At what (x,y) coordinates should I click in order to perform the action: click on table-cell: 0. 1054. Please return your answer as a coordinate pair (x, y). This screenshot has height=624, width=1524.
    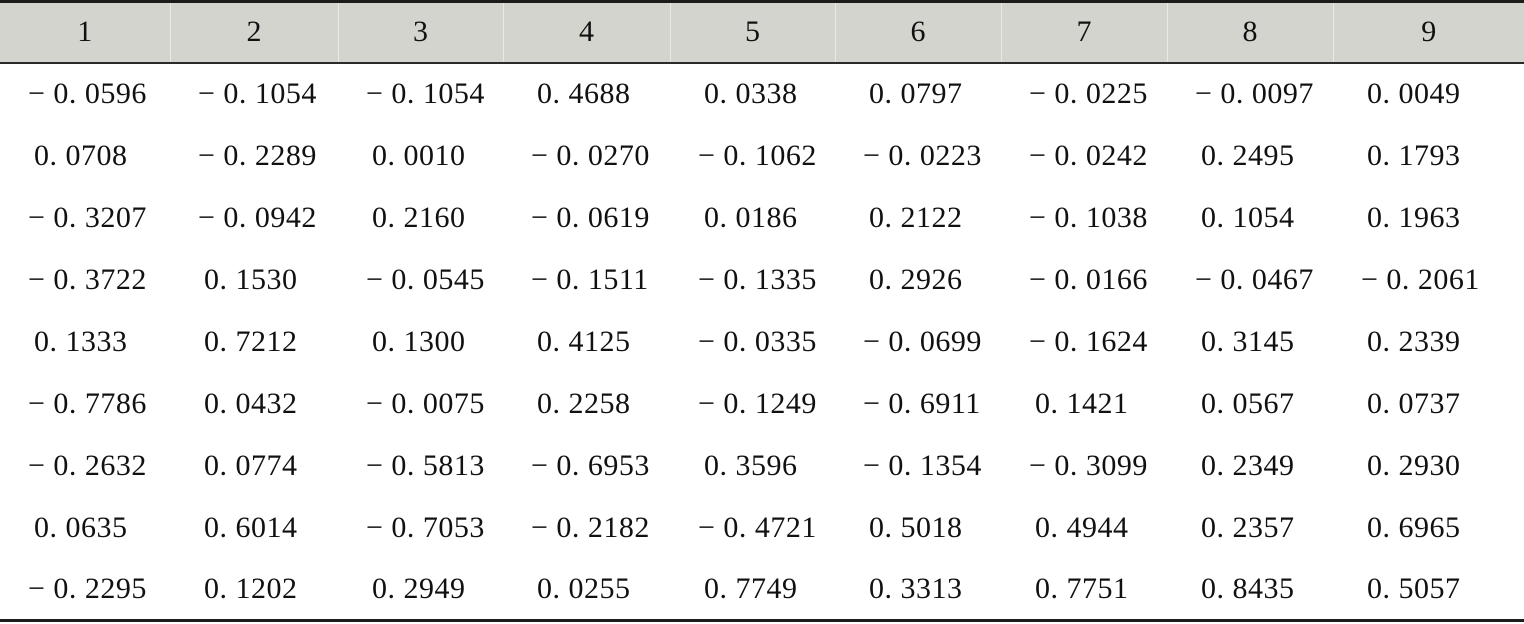
    Looking at the image, I should click on (1248, 217).